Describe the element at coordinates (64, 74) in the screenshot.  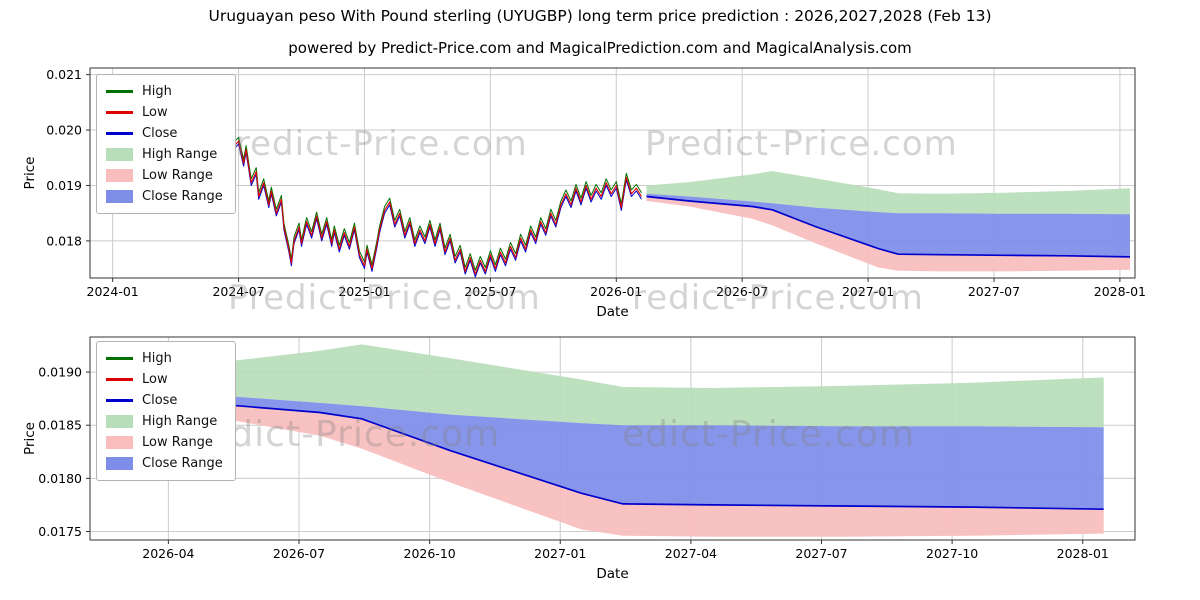
I see `svg-text: 0.021` at that location.